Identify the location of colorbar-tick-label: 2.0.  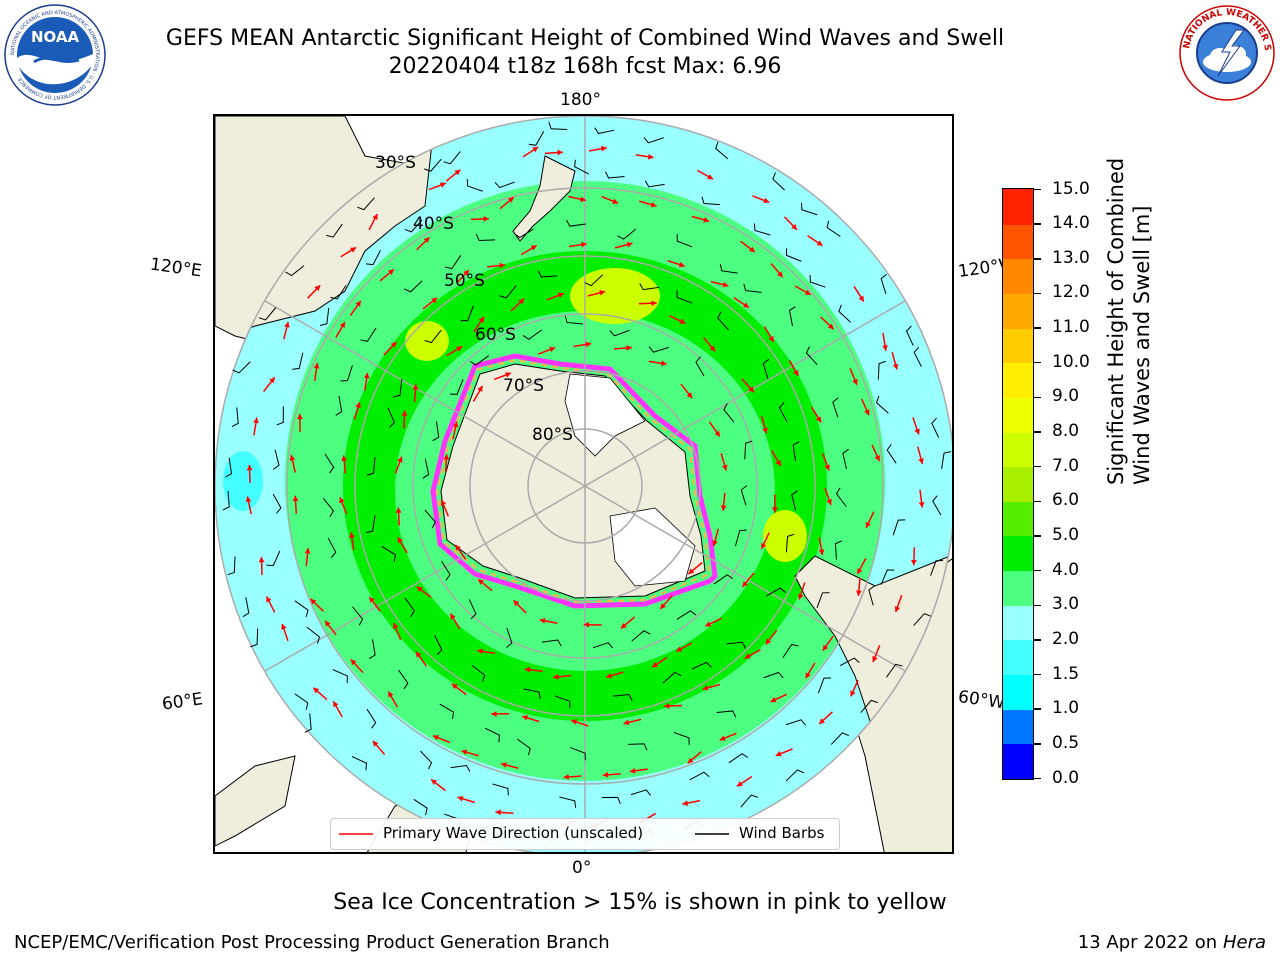
(1066, 638).